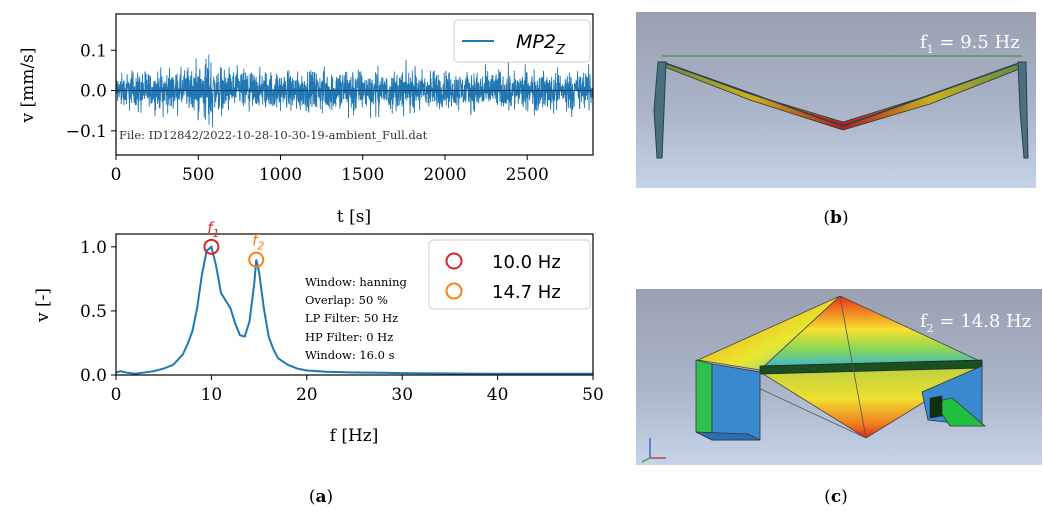  I want to click on spectrum-series-line, so click(354, 310).